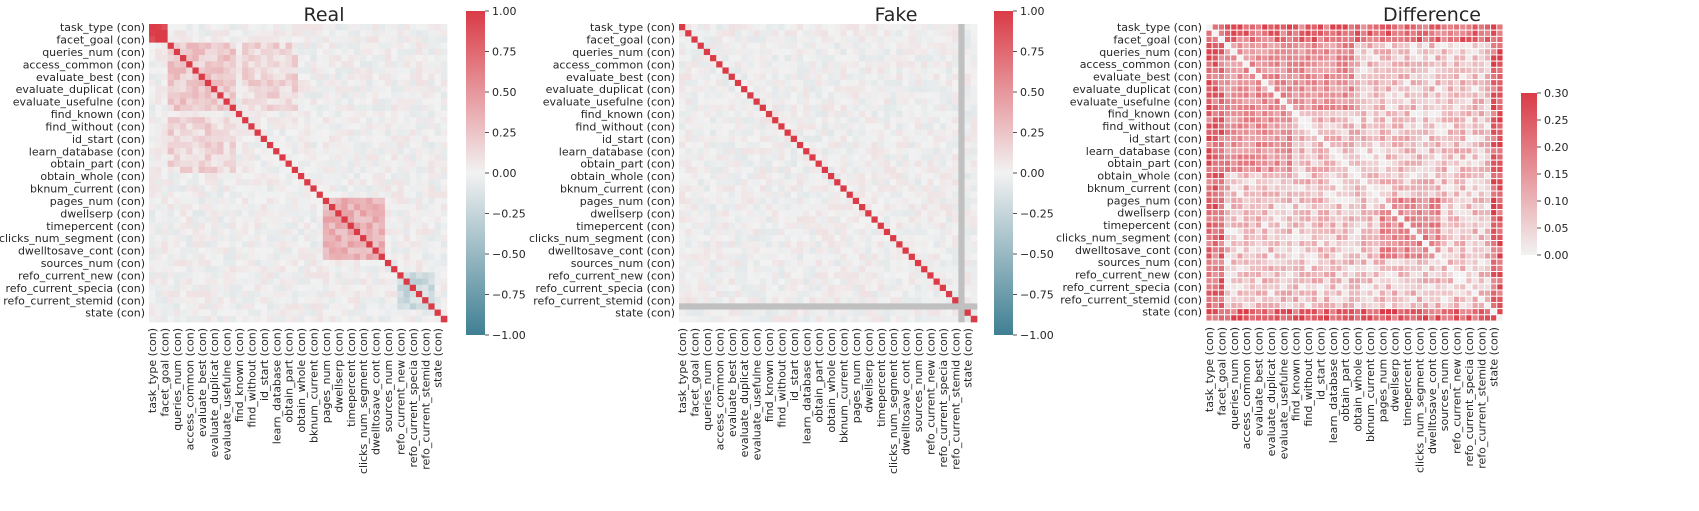 Image resolution: width=1699 pixels, height=511 pixels. I want to click on y-tick-label: find_without (con), so click(625, 126).